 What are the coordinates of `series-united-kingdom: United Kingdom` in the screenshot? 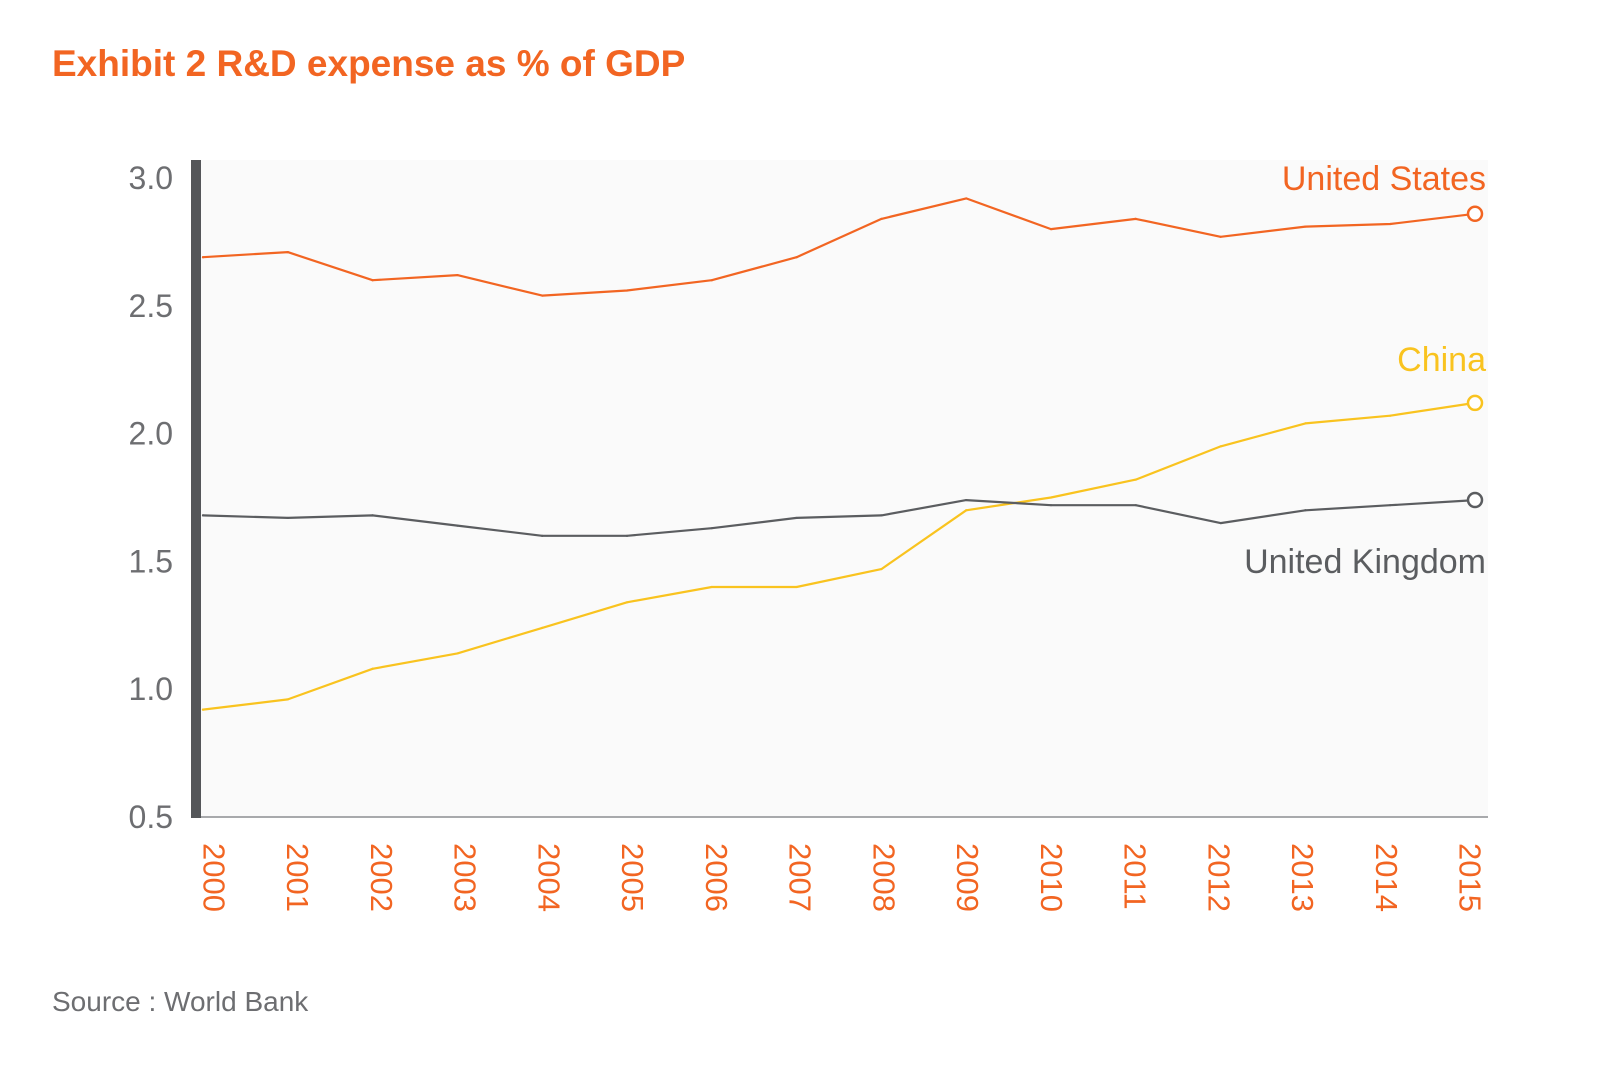 It's located at (843, 536).